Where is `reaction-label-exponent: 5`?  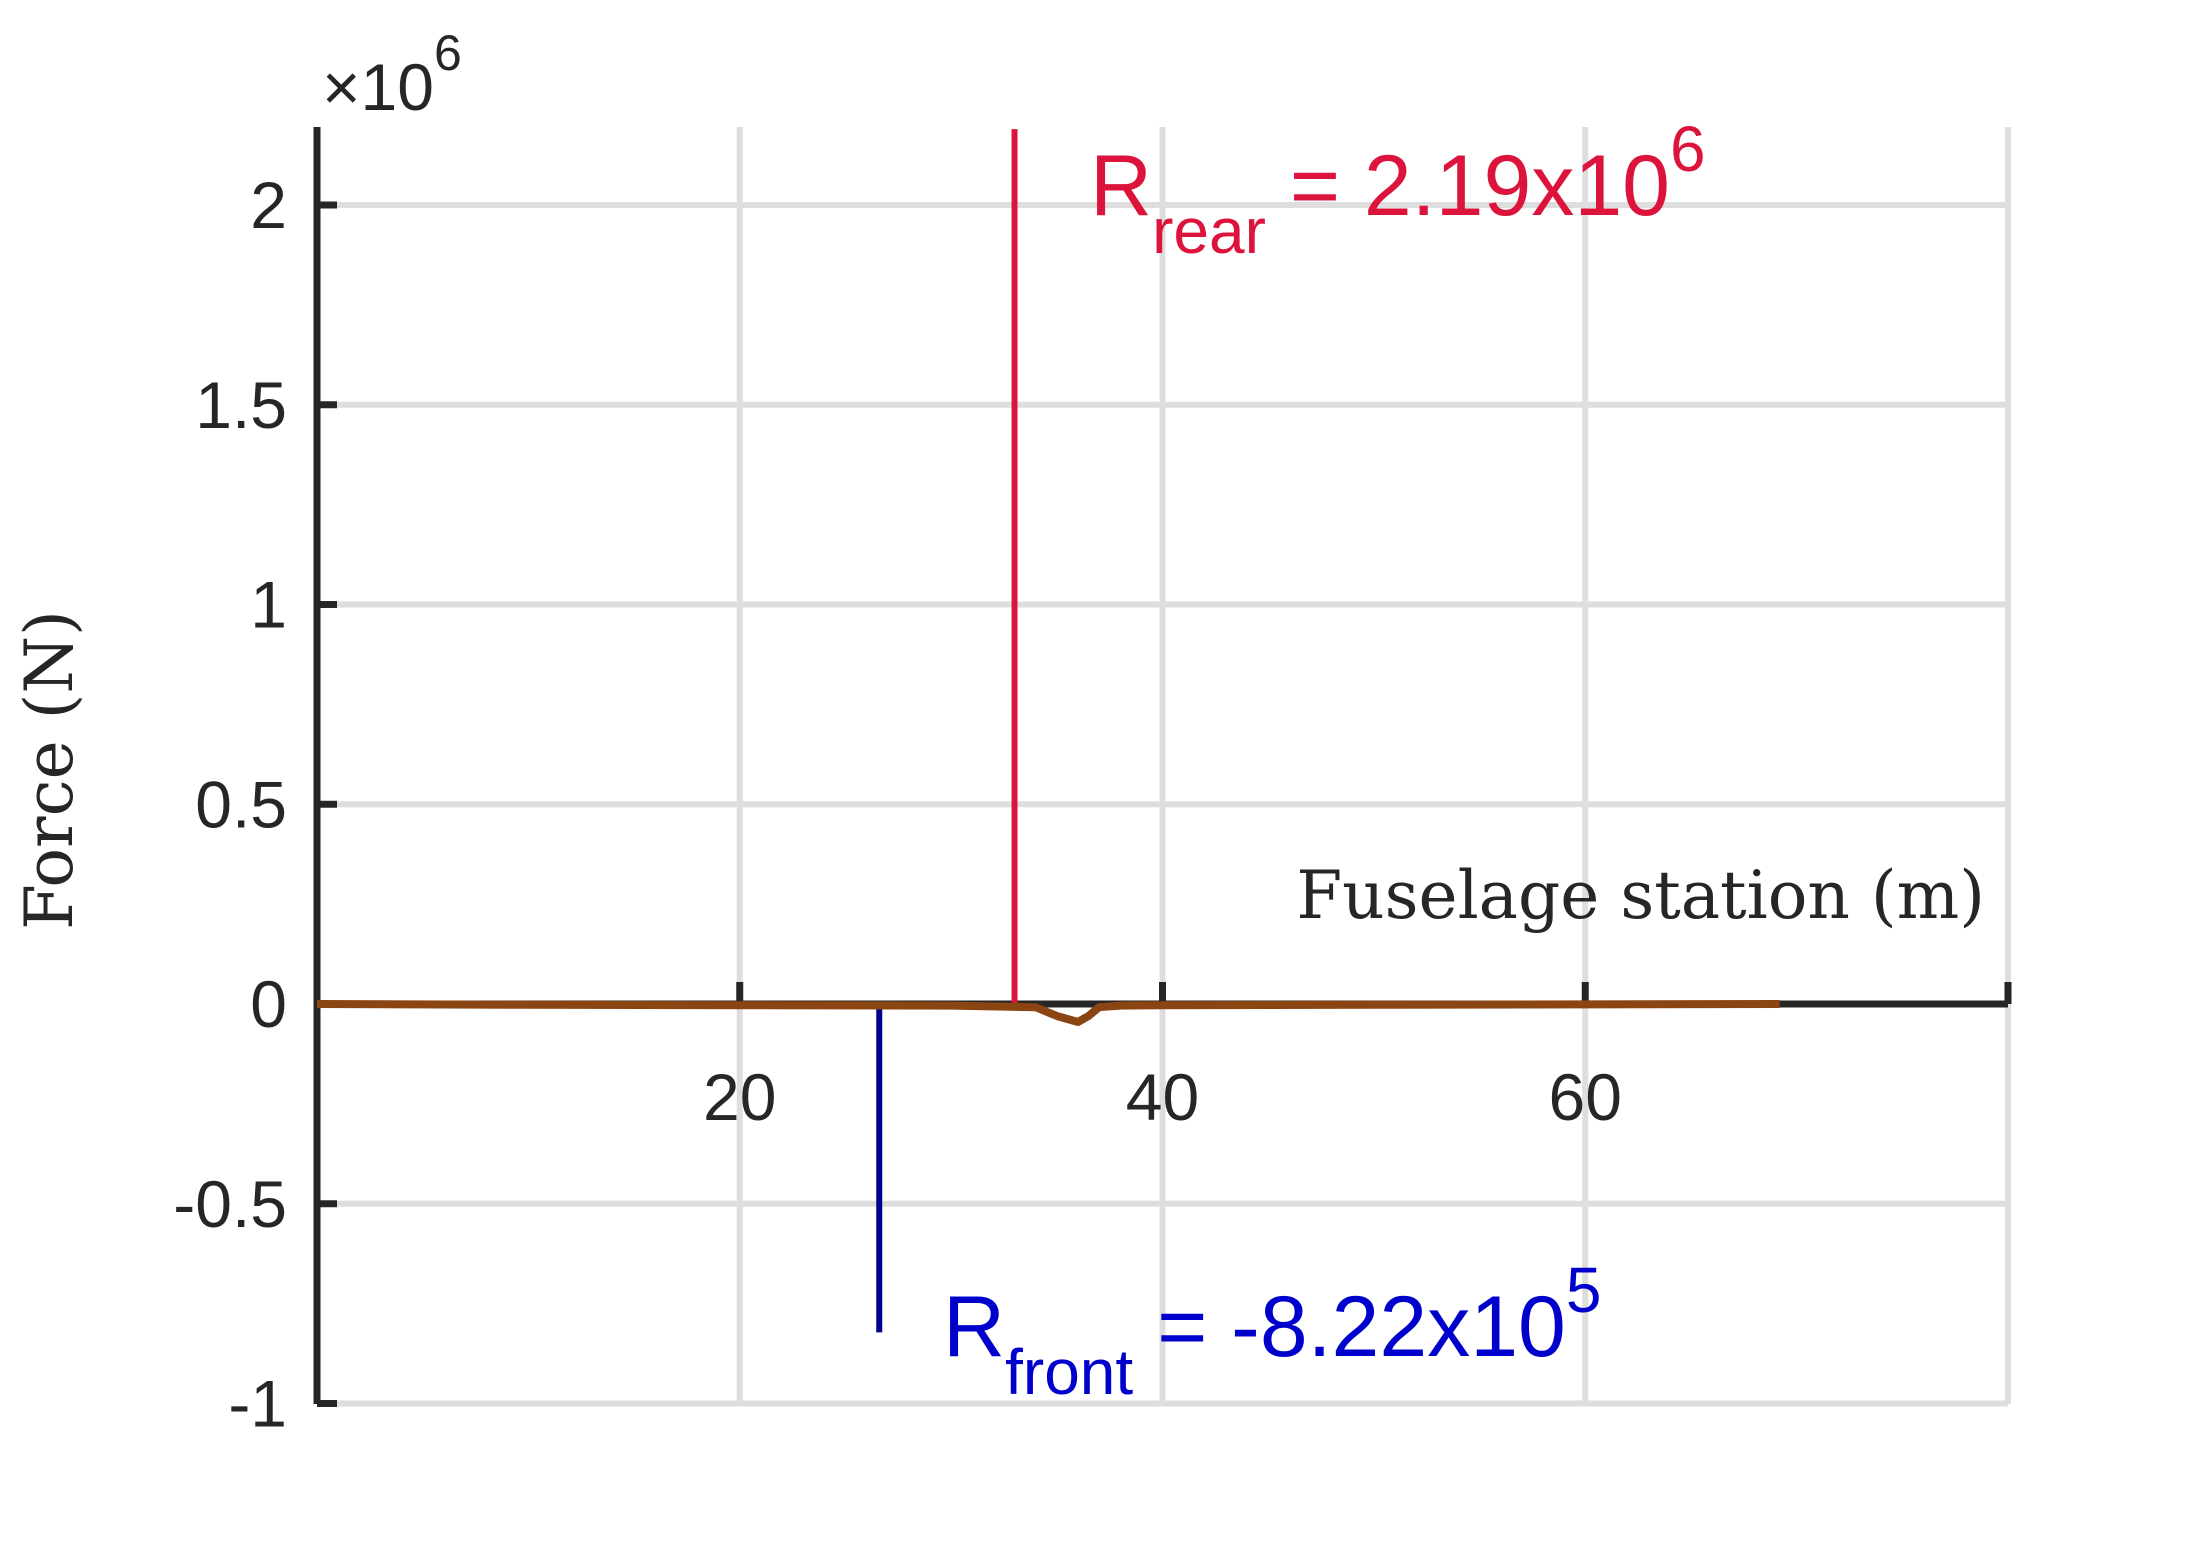 reaction-label-exponent: 5 is located at coordinates (1584, 1290).